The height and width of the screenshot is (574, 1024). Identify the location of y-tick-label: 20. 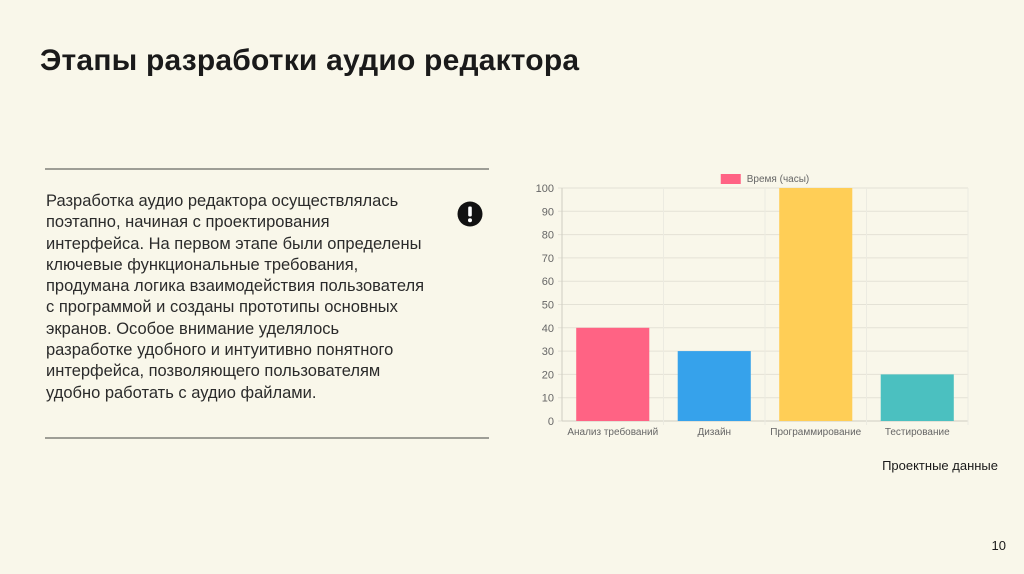
(548, 375).